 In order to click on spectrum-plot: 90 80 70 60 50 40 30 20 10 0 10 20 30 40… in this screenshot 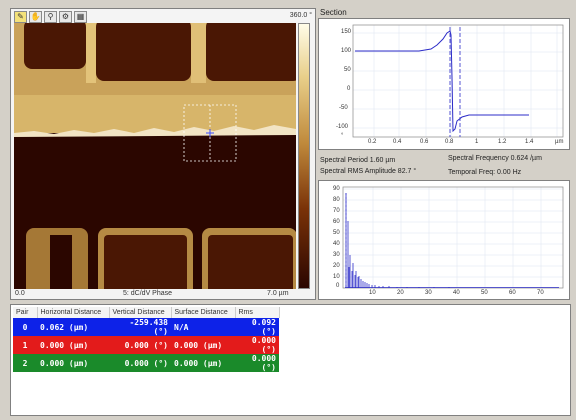, I will do `click(444, 240)`.